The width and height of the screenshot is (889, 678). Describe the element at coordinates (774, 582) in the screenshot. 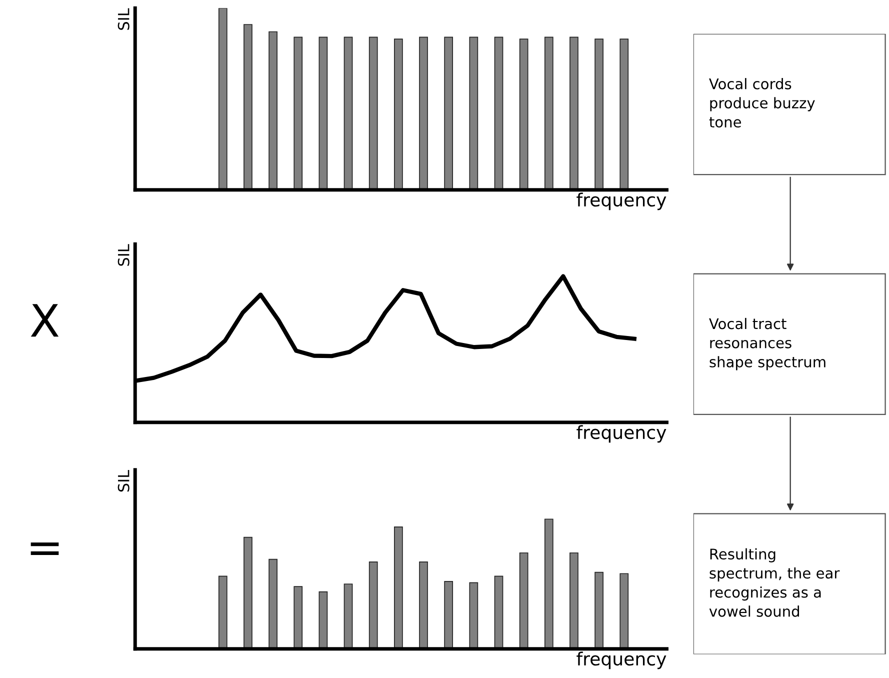

I see `text: Resulting spectrum, the ear recognizes as a vowel sound` at that location.